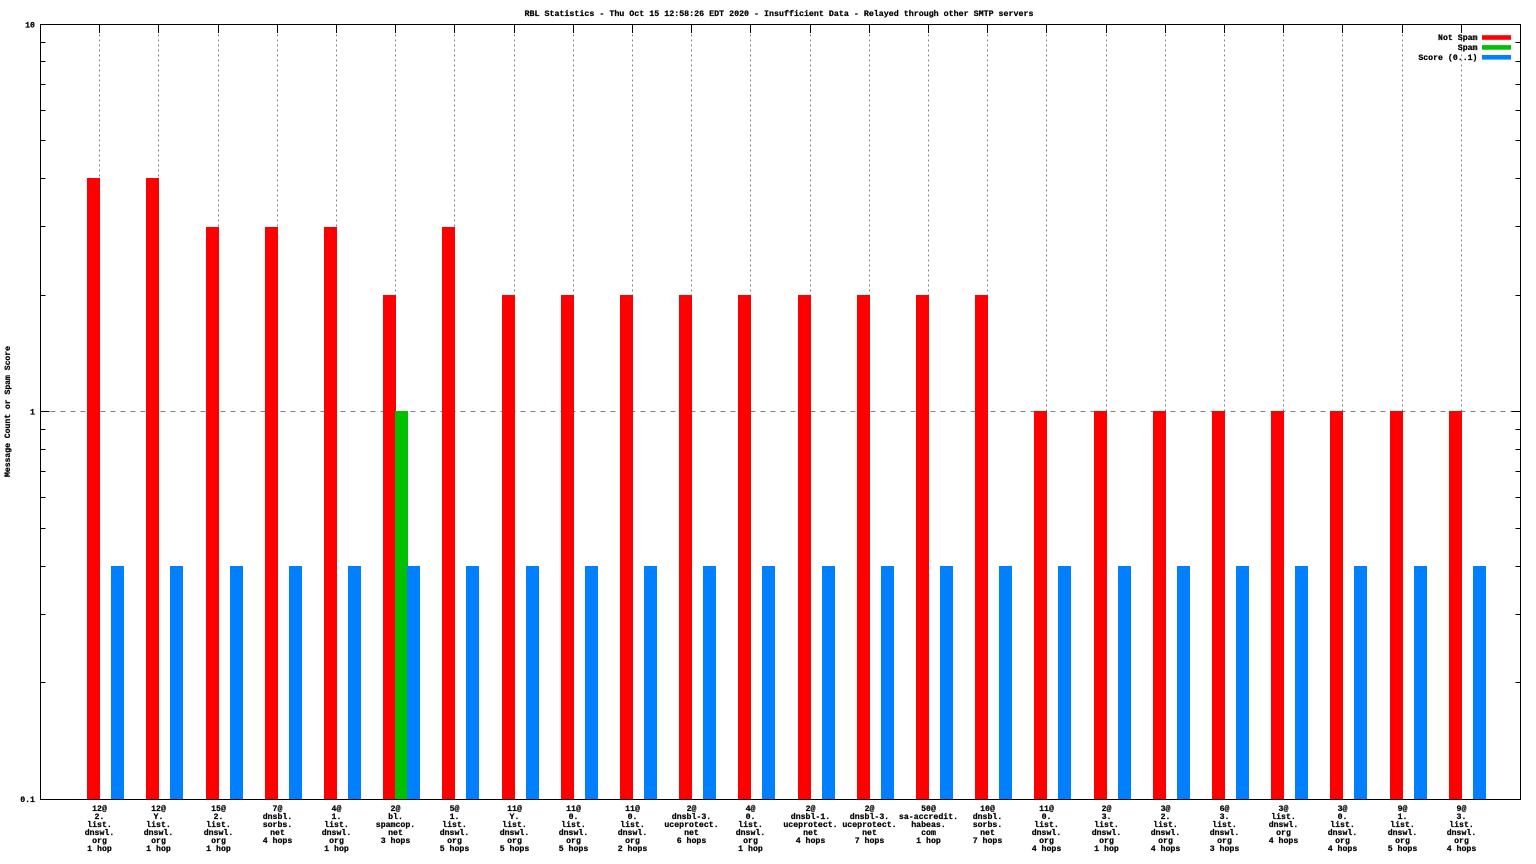 Image resolution: width=1536 pixels, height=864 pixels. Describe the element at coordinates (1458, 38) in the screenshot. I see `svg-text: Not Spam` at that location.